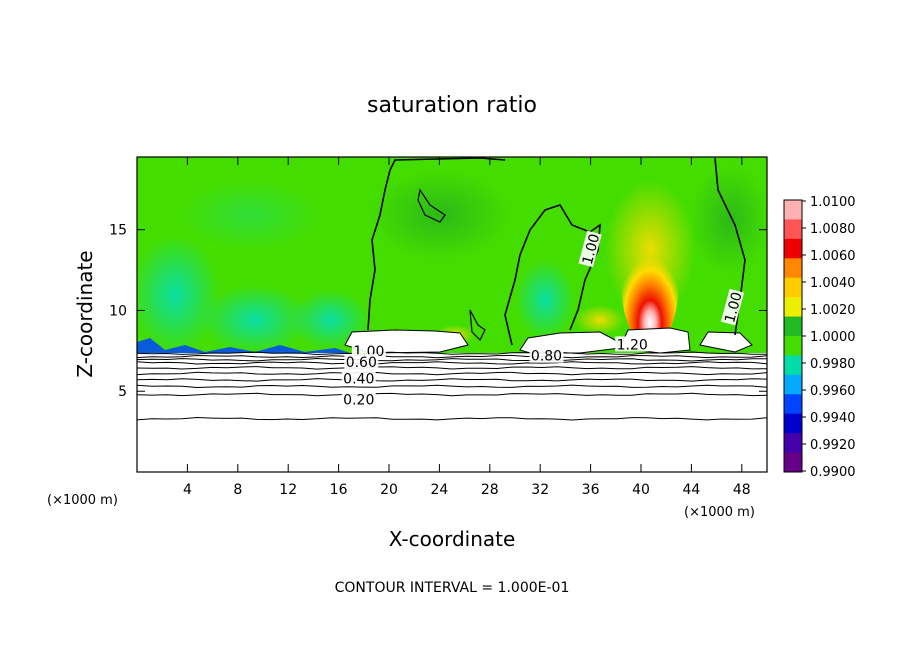  What do you see at coordinates (833, 202) in the screenshot?
I see `colorbar-label: 1.0100` at bounding box center [833, 202].